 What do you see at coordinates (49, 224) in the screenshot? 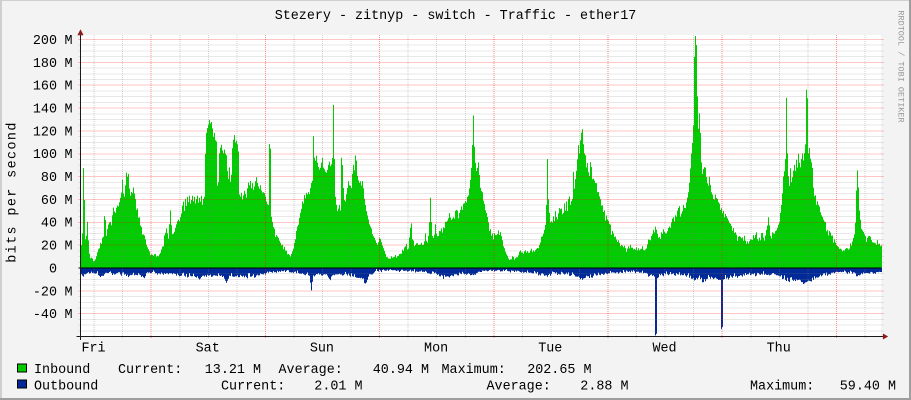
I see `svg-text: 40` at bounding box center [49, 224].